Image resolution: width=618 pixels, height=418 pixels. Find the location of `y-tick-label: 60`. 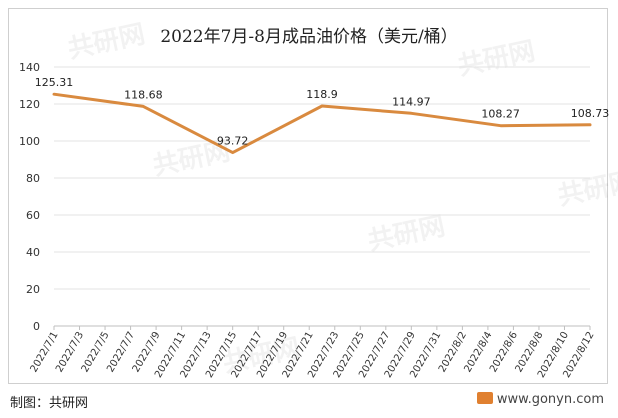

y-tick-label: 60 is located at coordinates (33, 215).